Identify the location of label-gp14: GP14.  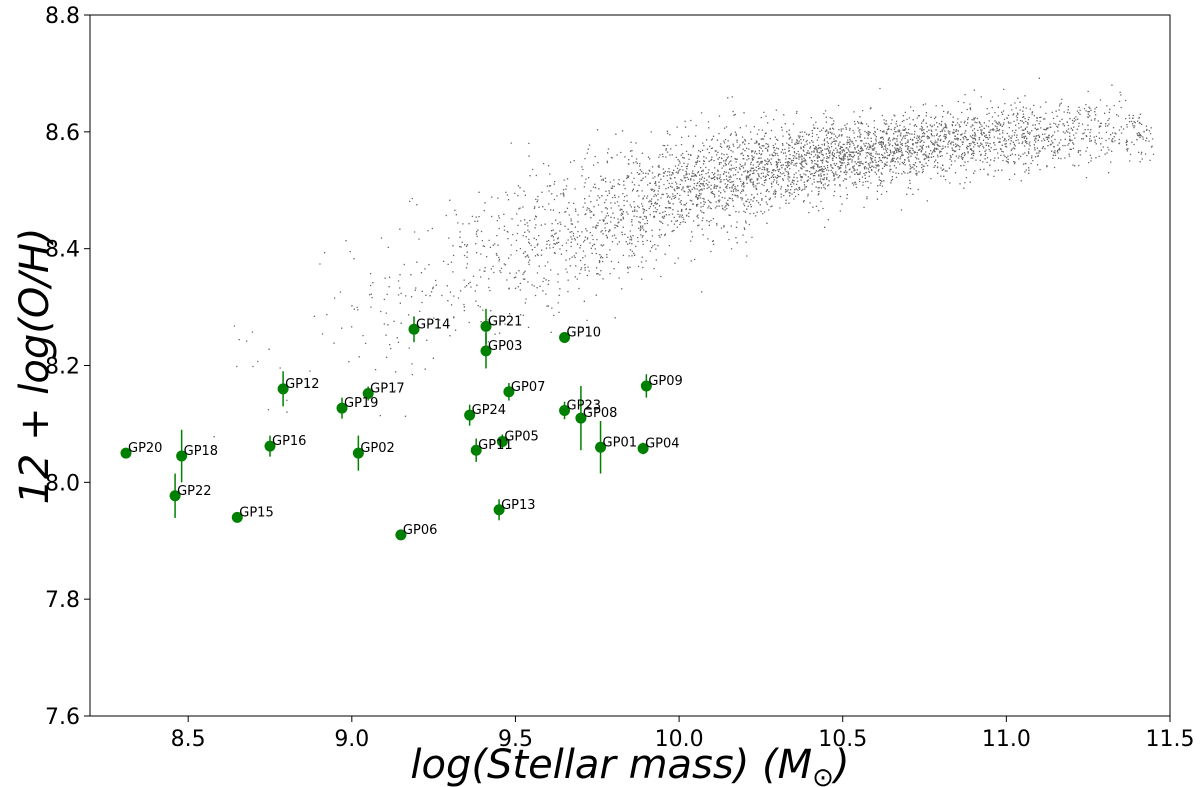
(433, 324).